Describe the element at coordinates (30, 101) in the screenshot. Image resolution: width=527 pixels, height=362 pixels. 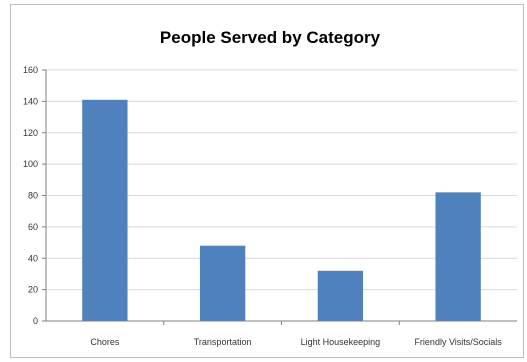
I see `y-tick-label-140: 140` at that location.